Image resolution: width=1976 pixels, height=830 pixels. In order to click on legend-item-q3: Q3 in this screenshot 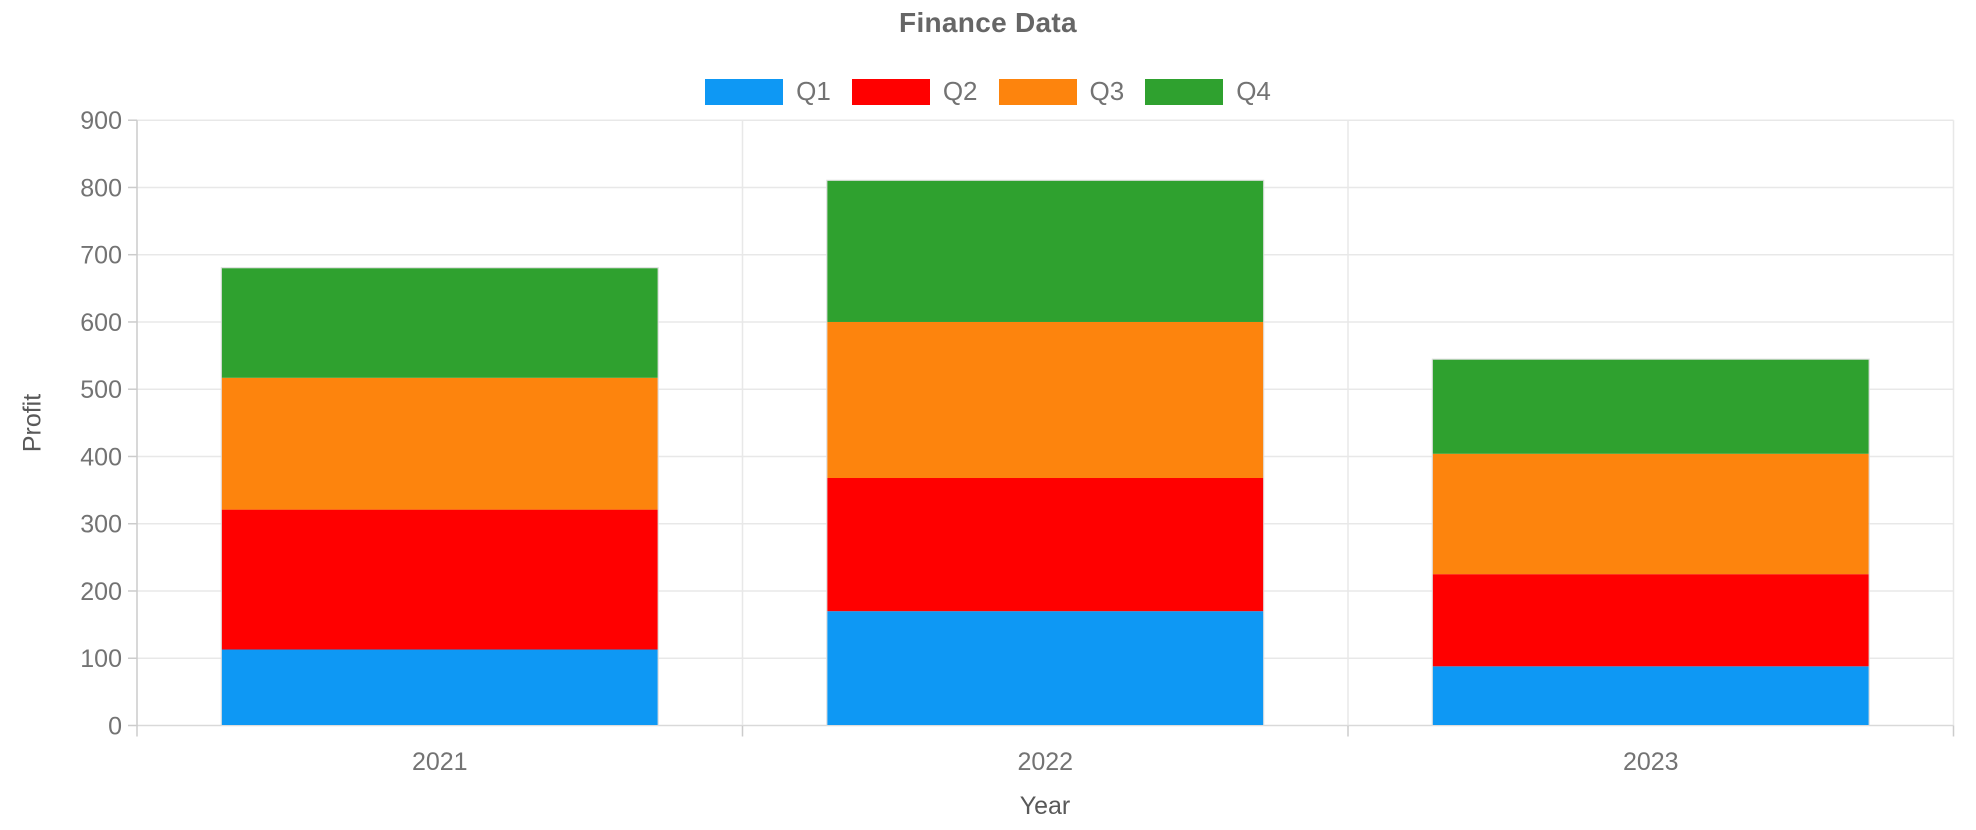, I will do `click(1061, 91)`.